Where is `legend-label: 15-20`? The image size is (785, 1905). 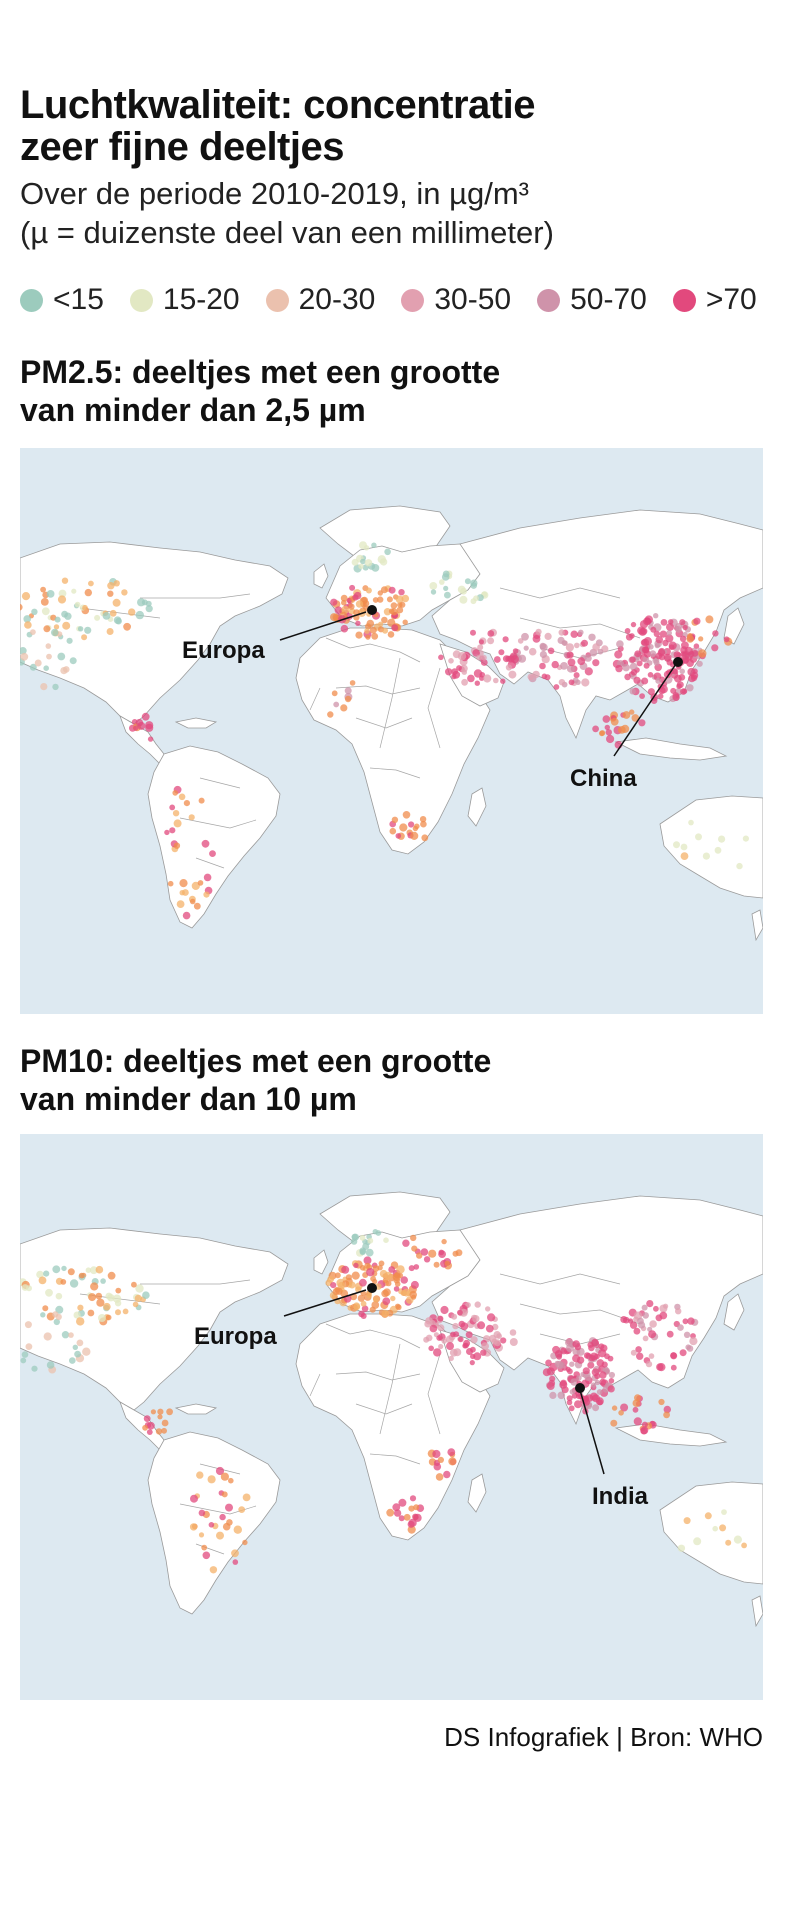 legend-label: 15-20 is located at coordinates (201, 299).